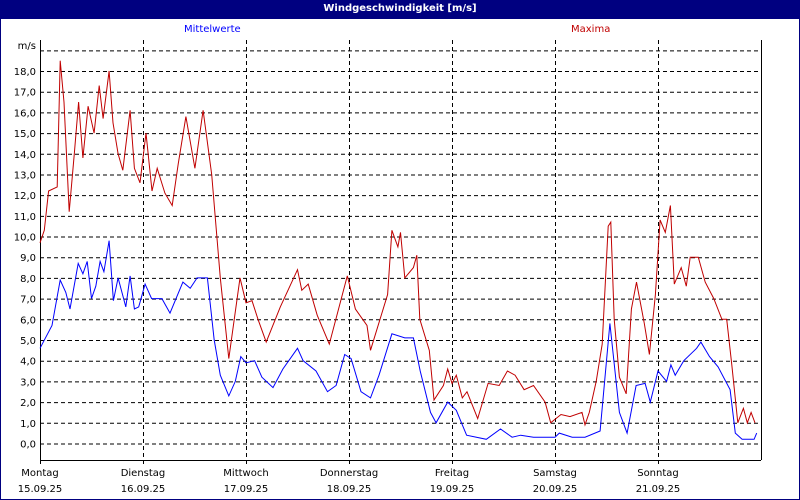 The height and width of the screenshot is (500, 800). I want to click on x-tick-date: 15.09.25, so click(40, 489).